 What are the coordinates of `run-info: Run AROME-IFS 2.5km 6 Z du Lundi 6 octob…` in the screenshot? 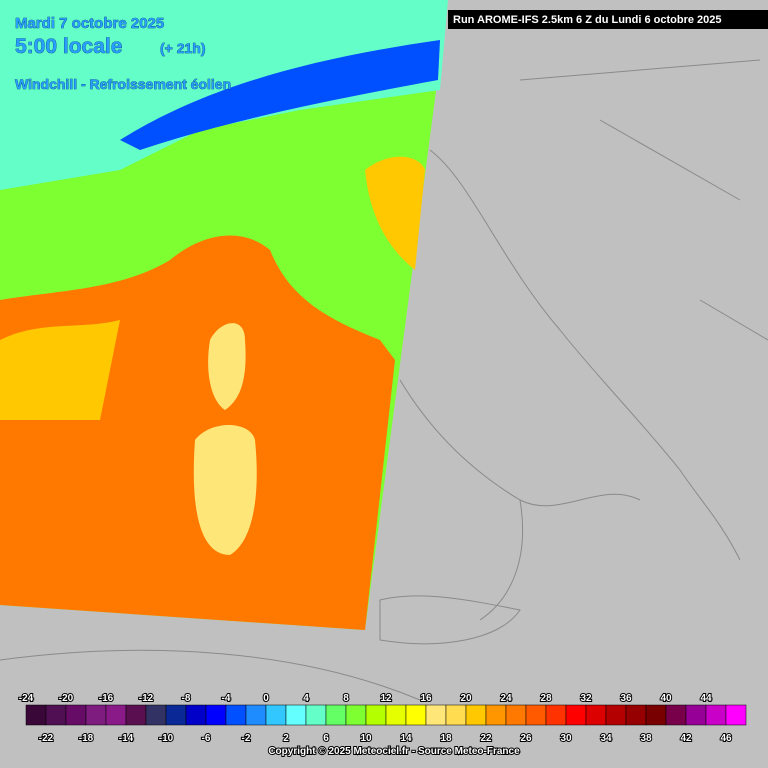 It's located at (587, 20).